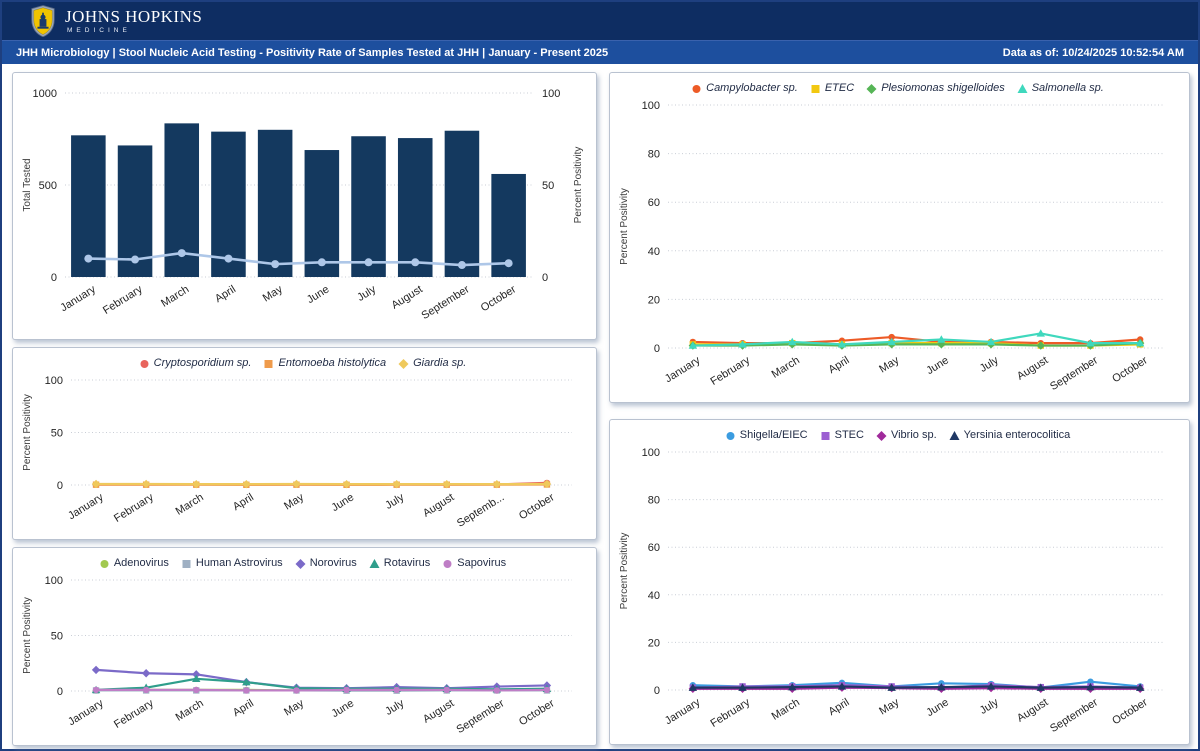 This screenshot has width=1200, height=751. What do you see at coordinates (1017, 435) in the screenshot?
I see `legend-label: Yersinia enterocolitica` at bounding box center [1017, 435].